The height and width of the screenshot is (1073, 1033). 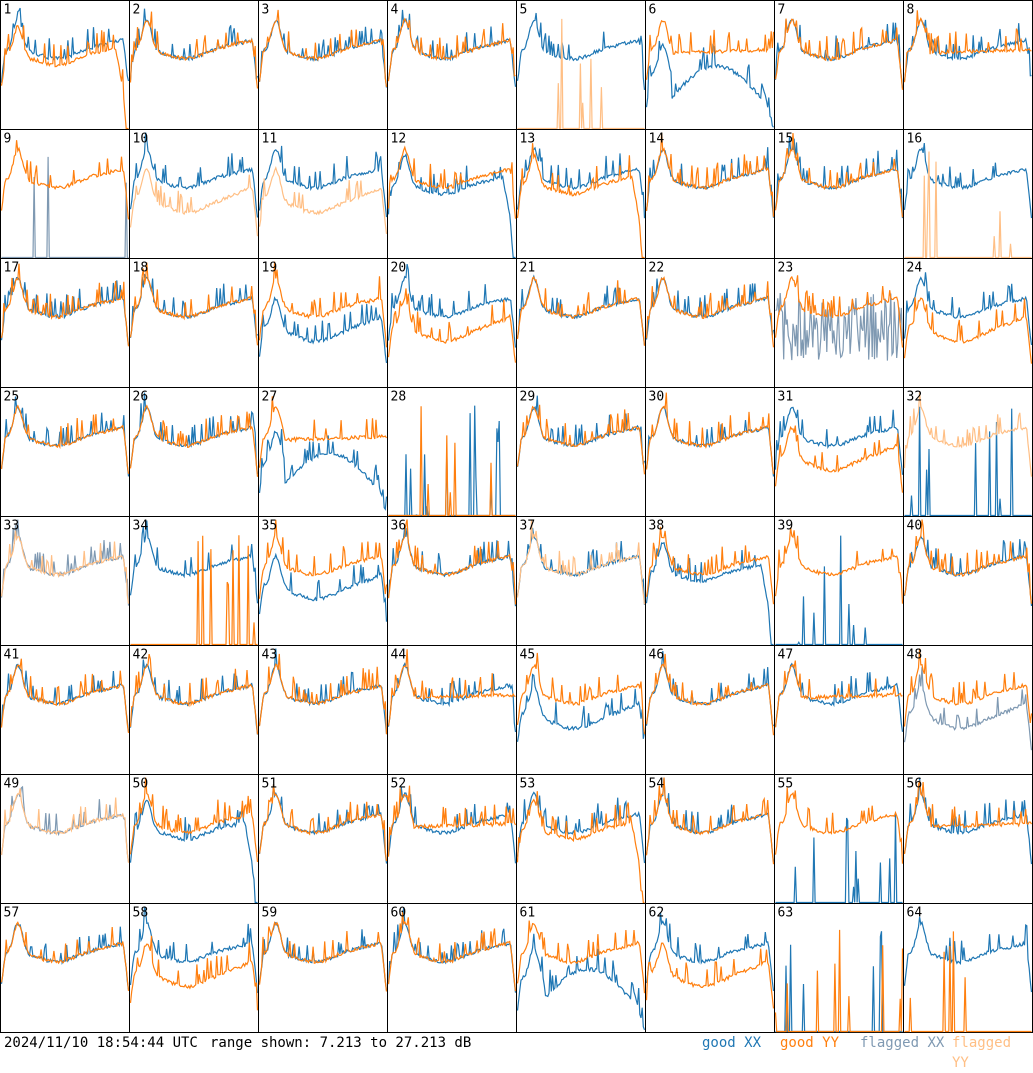 I want to click on tile-label: 6, so click(x=653, y=10).